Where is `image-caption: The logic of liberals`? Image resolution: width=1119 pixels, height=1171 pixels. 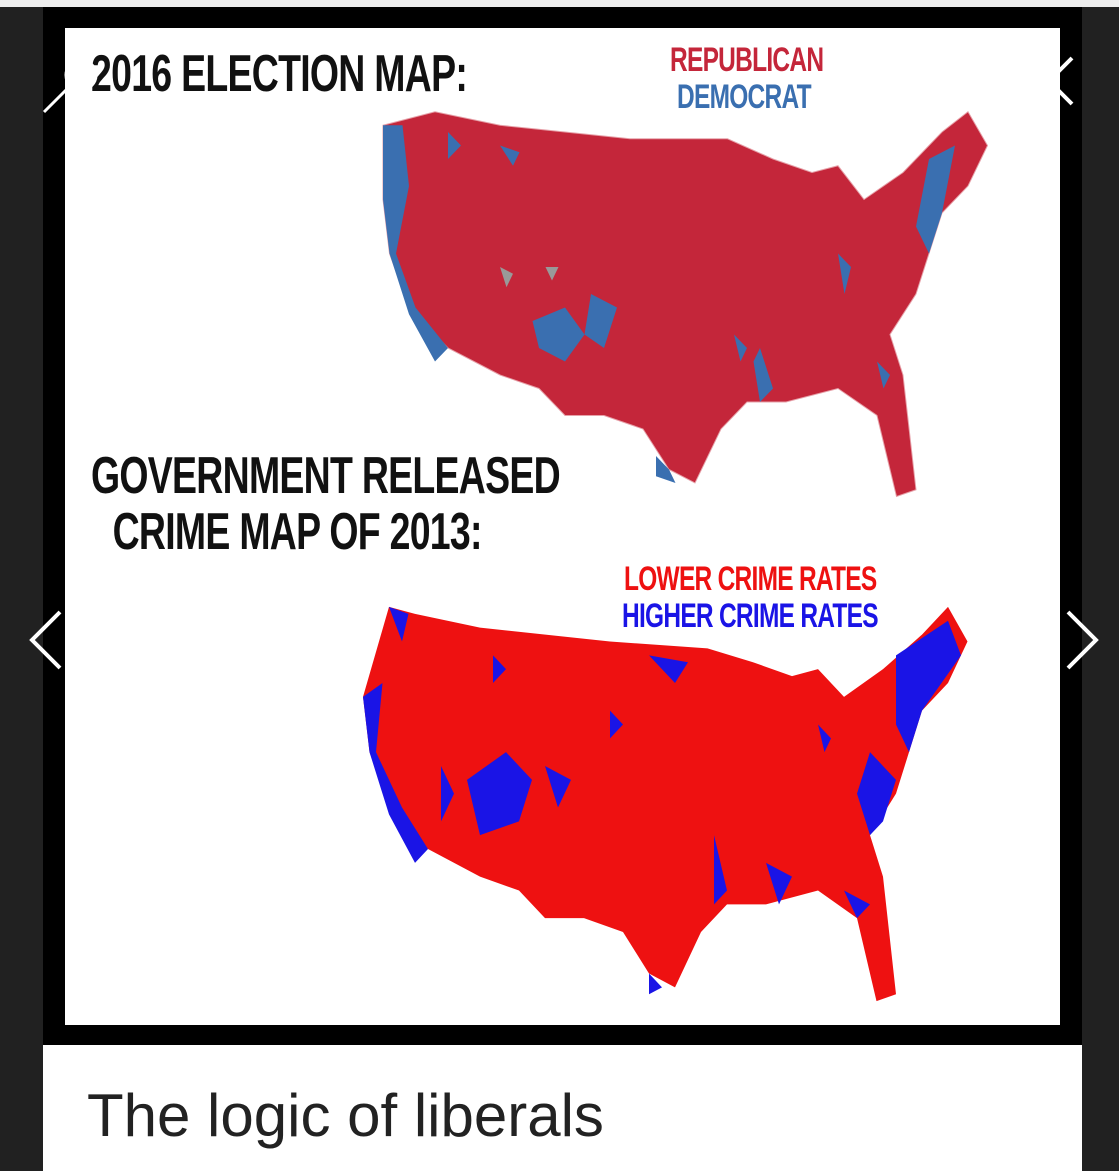
image-caption: The logic of liberals is located at coordinates (562, 1108).